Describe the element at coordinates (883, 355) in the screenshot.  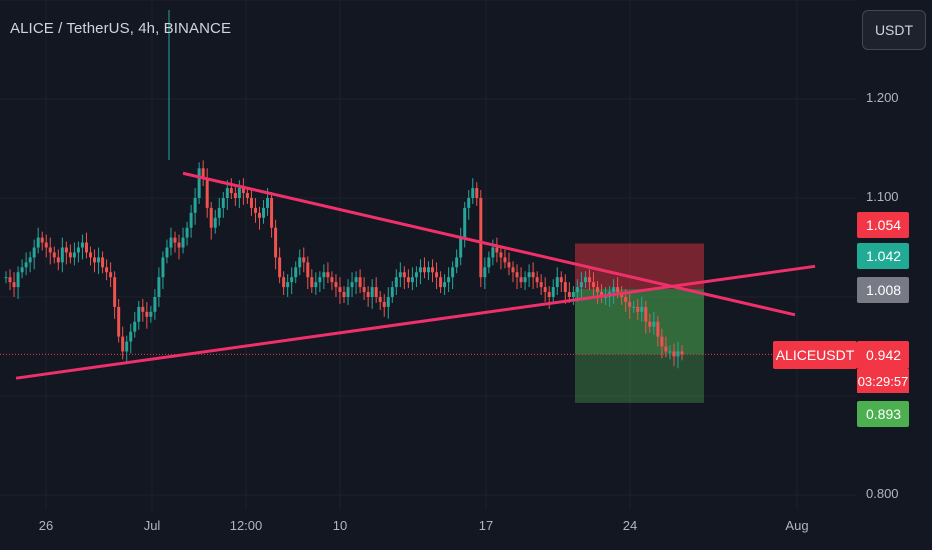
I see `last-price-tag: 0.942` at that location.